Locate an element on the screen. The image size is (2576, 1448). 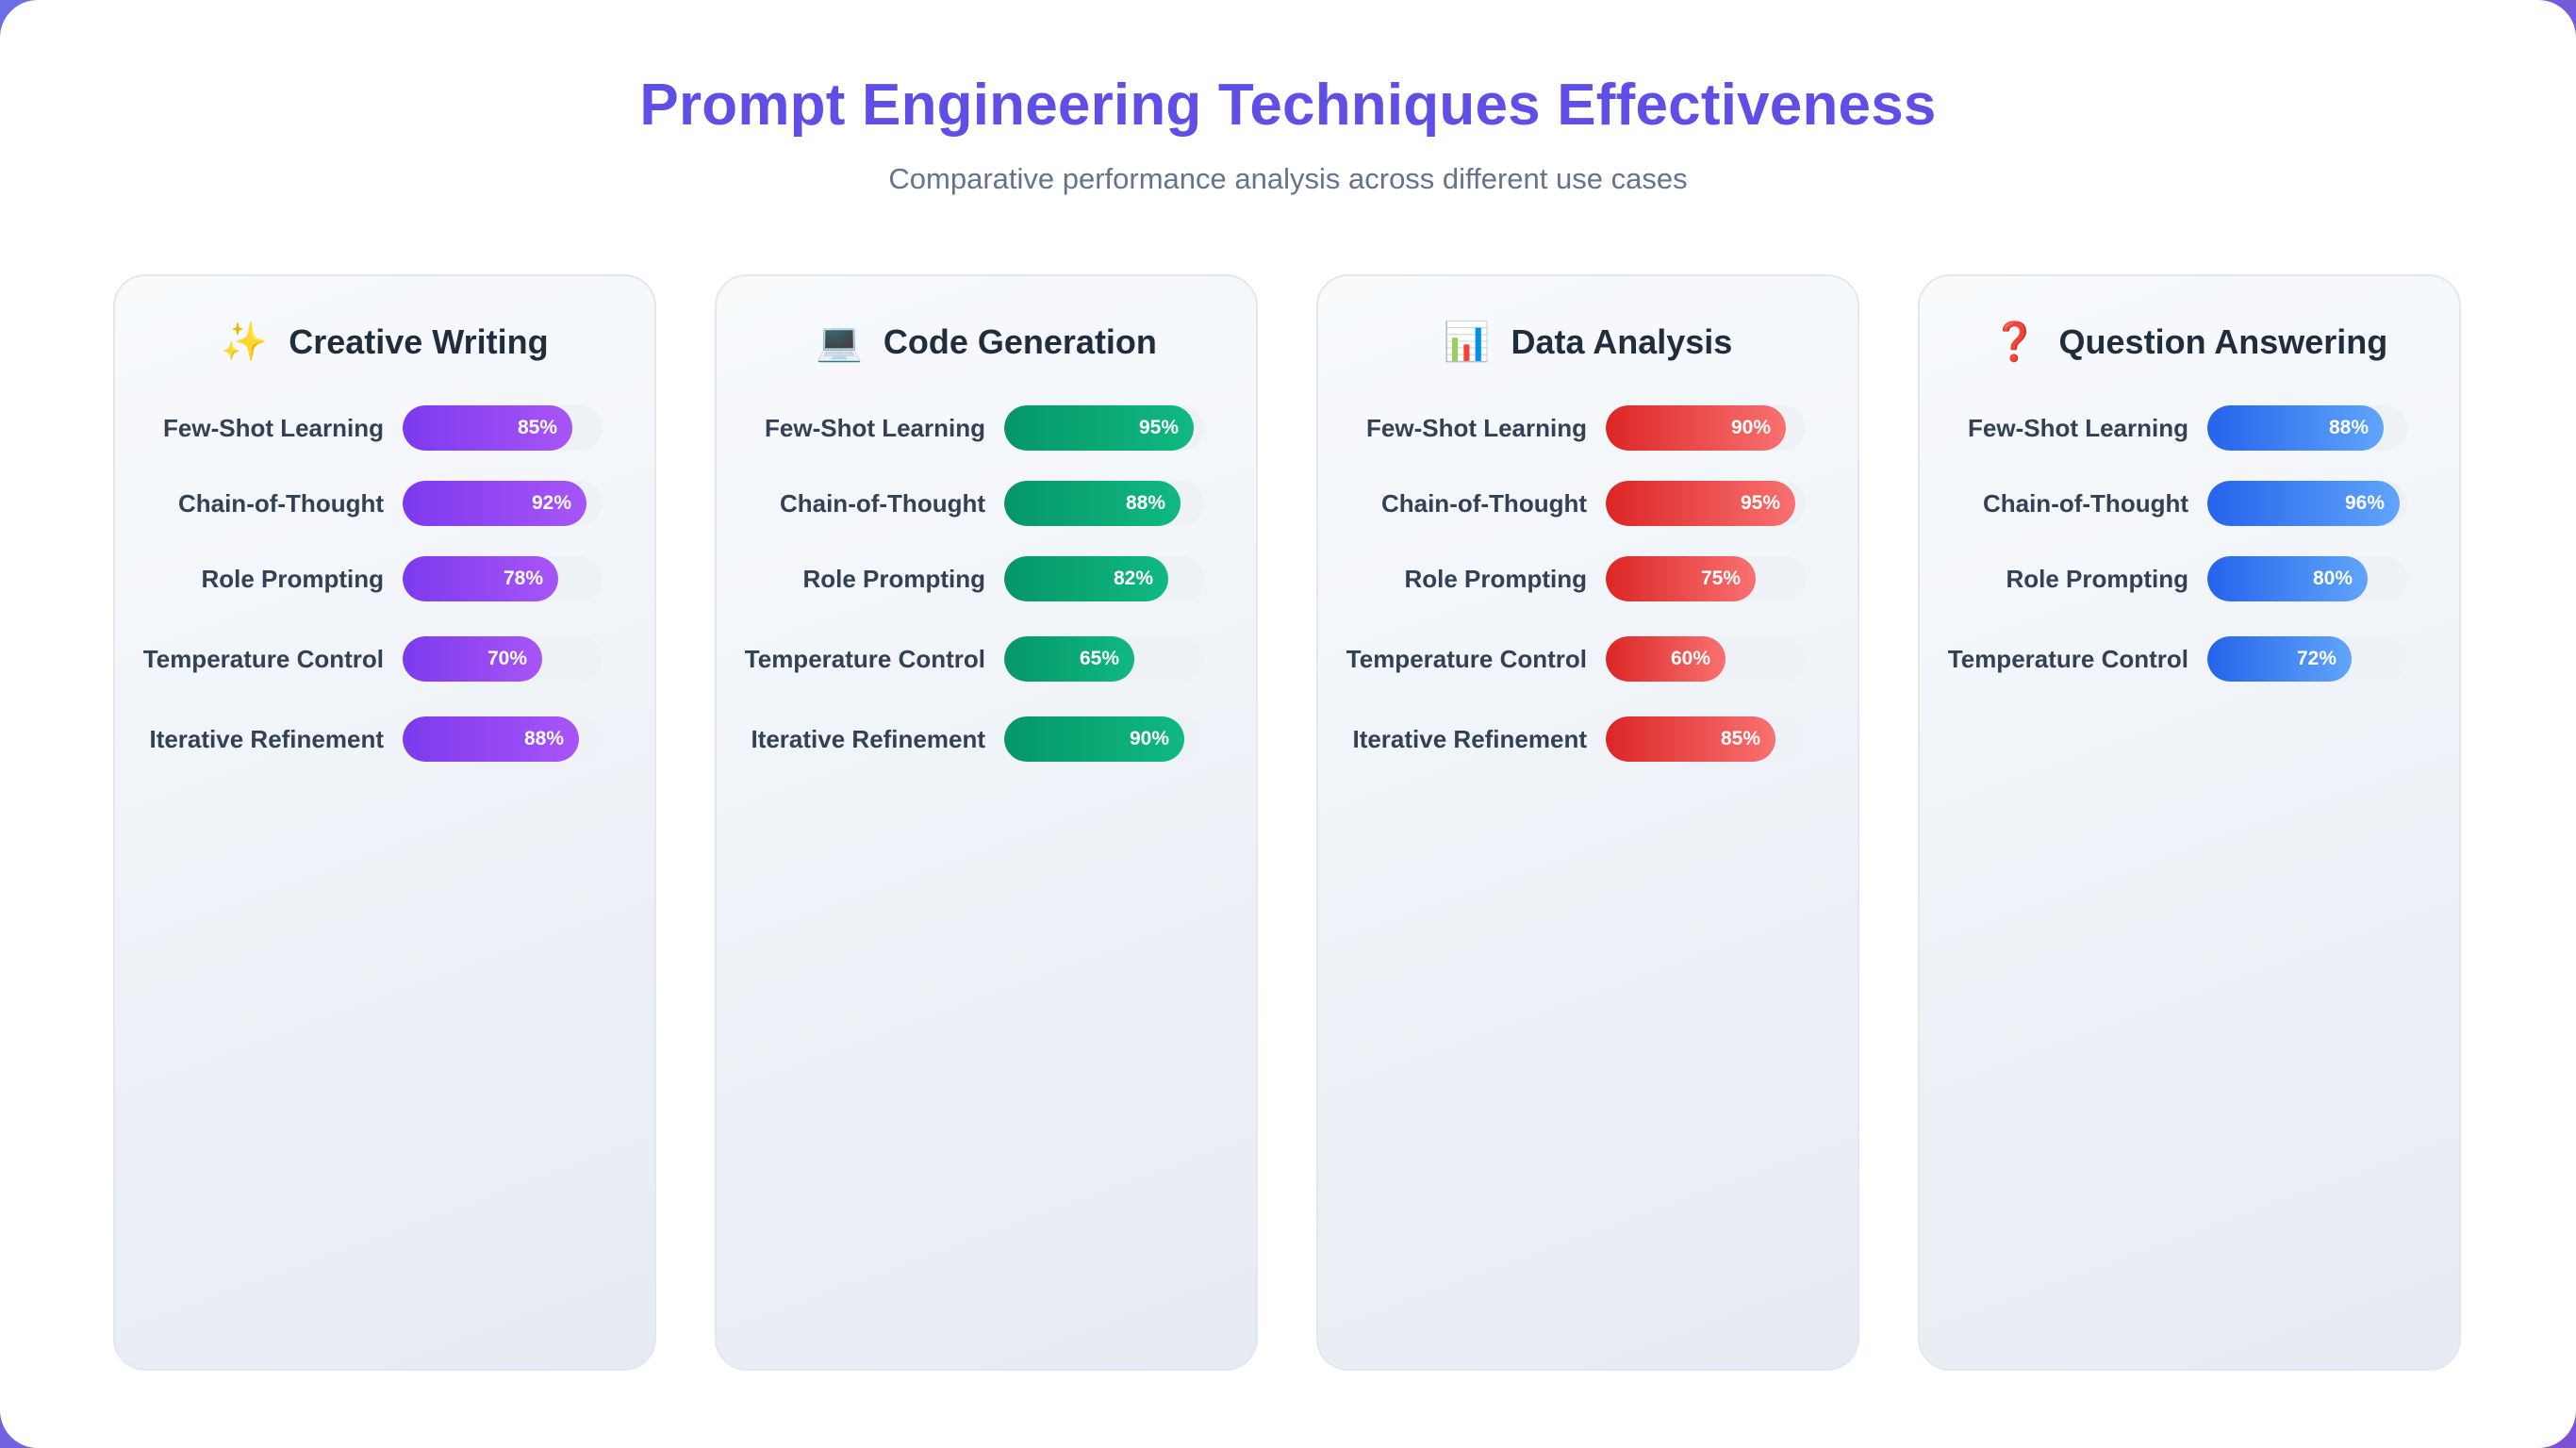
bar: 72% is located at coordinates (2279, 659).